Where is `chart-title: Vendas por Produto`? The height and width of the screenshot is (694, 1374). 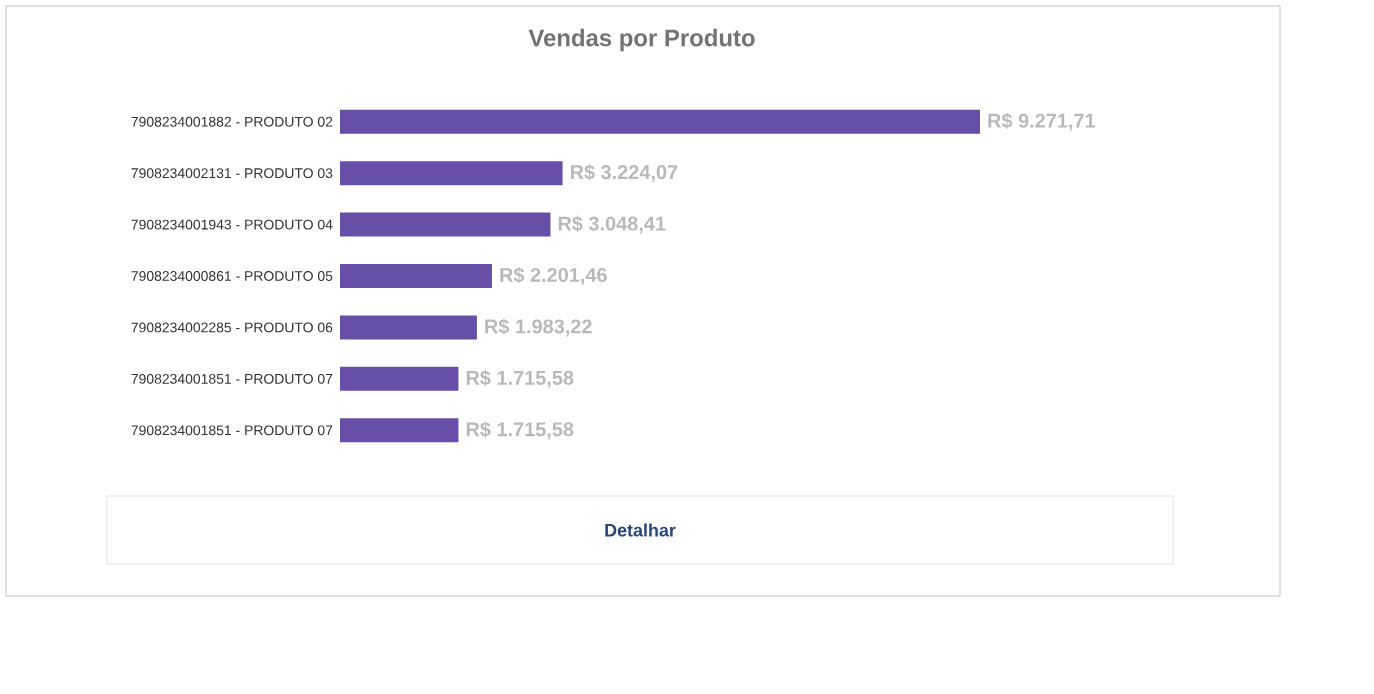
chart-title: Vendas por Produto is located at coordinates (641, 40).